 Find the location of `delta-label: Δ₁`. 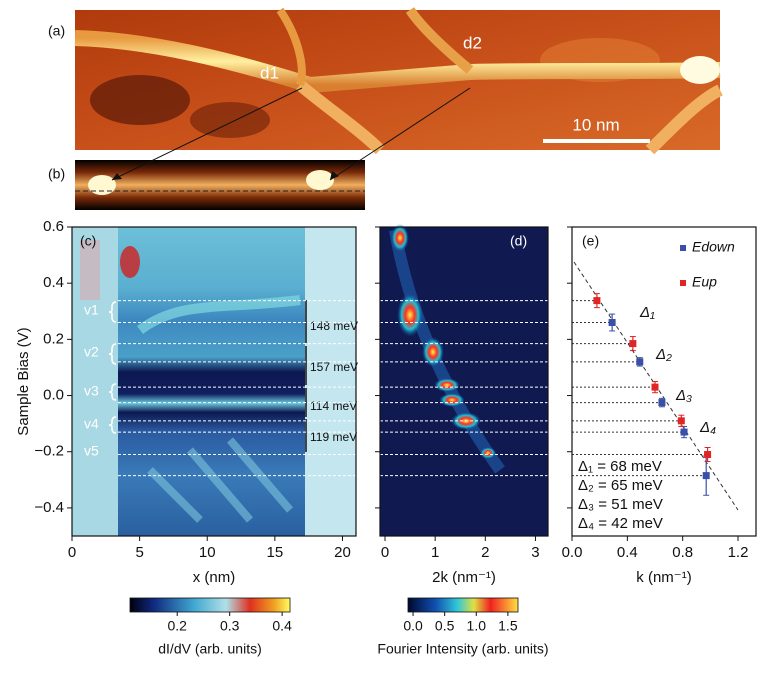

delta-label: Δ₁ is located at coordinates (647, 312).